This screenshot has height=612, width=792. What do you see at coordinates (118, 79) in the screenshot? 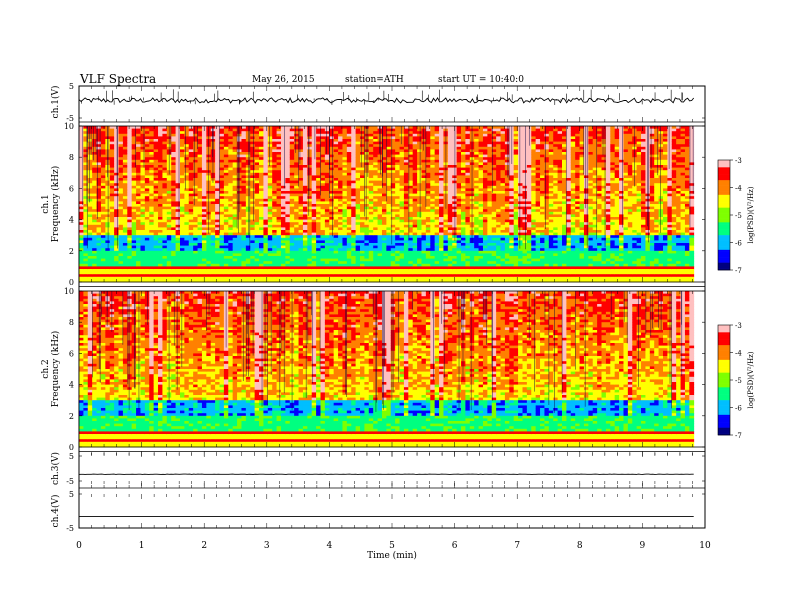
I see `chart-title: VLF Spectra` at bounding box center [118, 79].